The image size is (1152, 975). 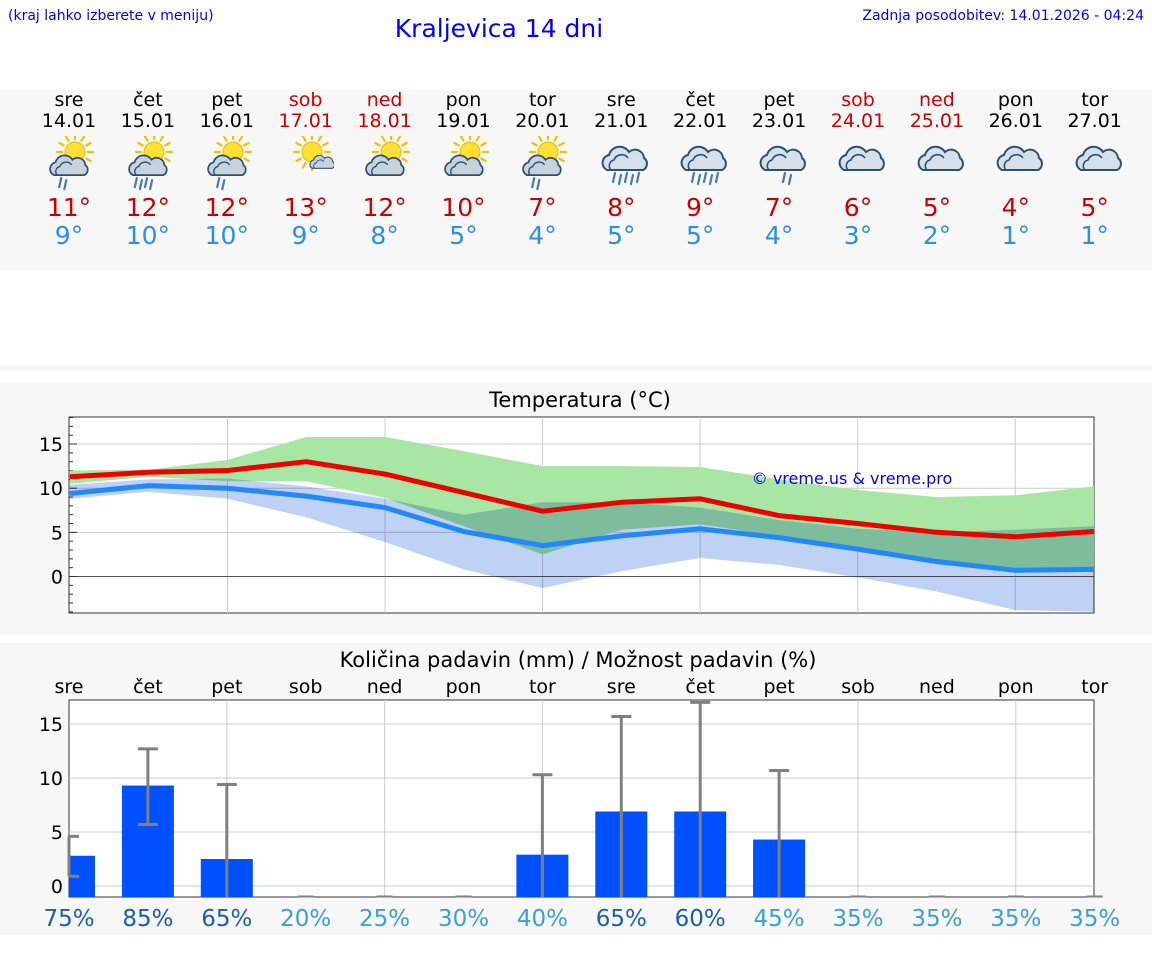 What do you see at coordinates (858, 100) in the screenshot?
I see `day-name: sob` at bounding box center [858, 100].